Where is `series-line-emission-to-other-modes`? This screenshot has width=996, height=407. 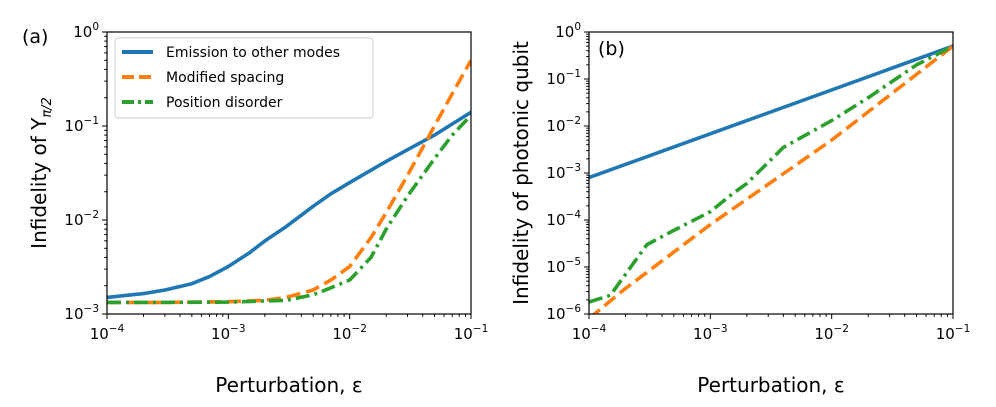 series-line-emission-to-other-modes is located at coordinates (771, 112).